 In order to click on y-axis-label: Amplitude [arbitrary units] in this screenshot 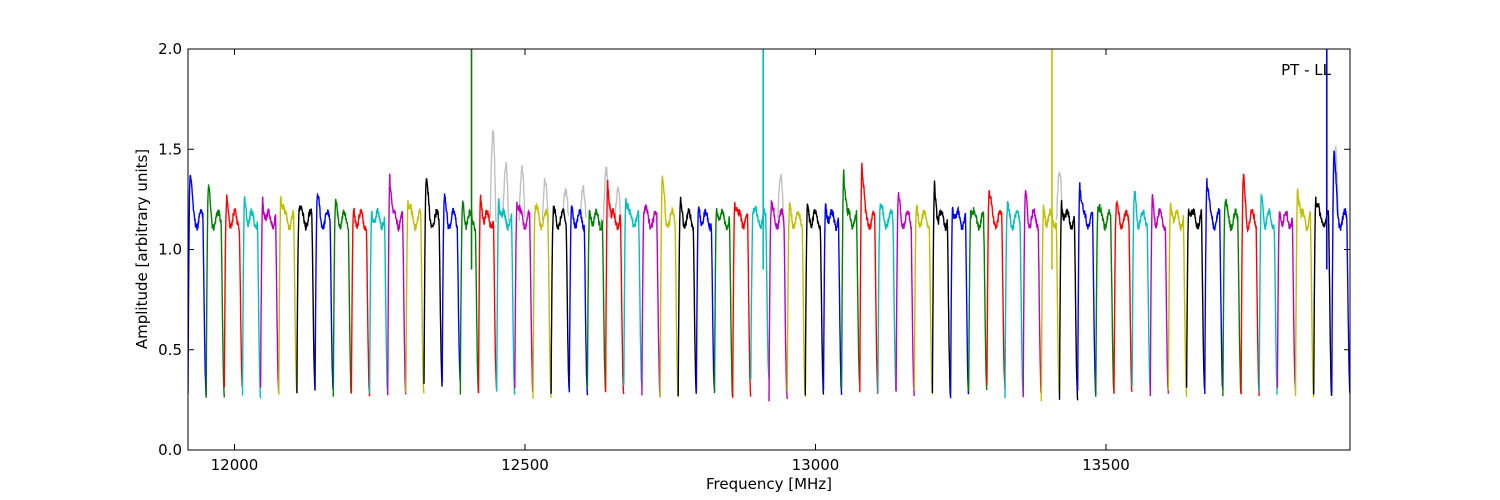, I will do `click(142, 249)`.